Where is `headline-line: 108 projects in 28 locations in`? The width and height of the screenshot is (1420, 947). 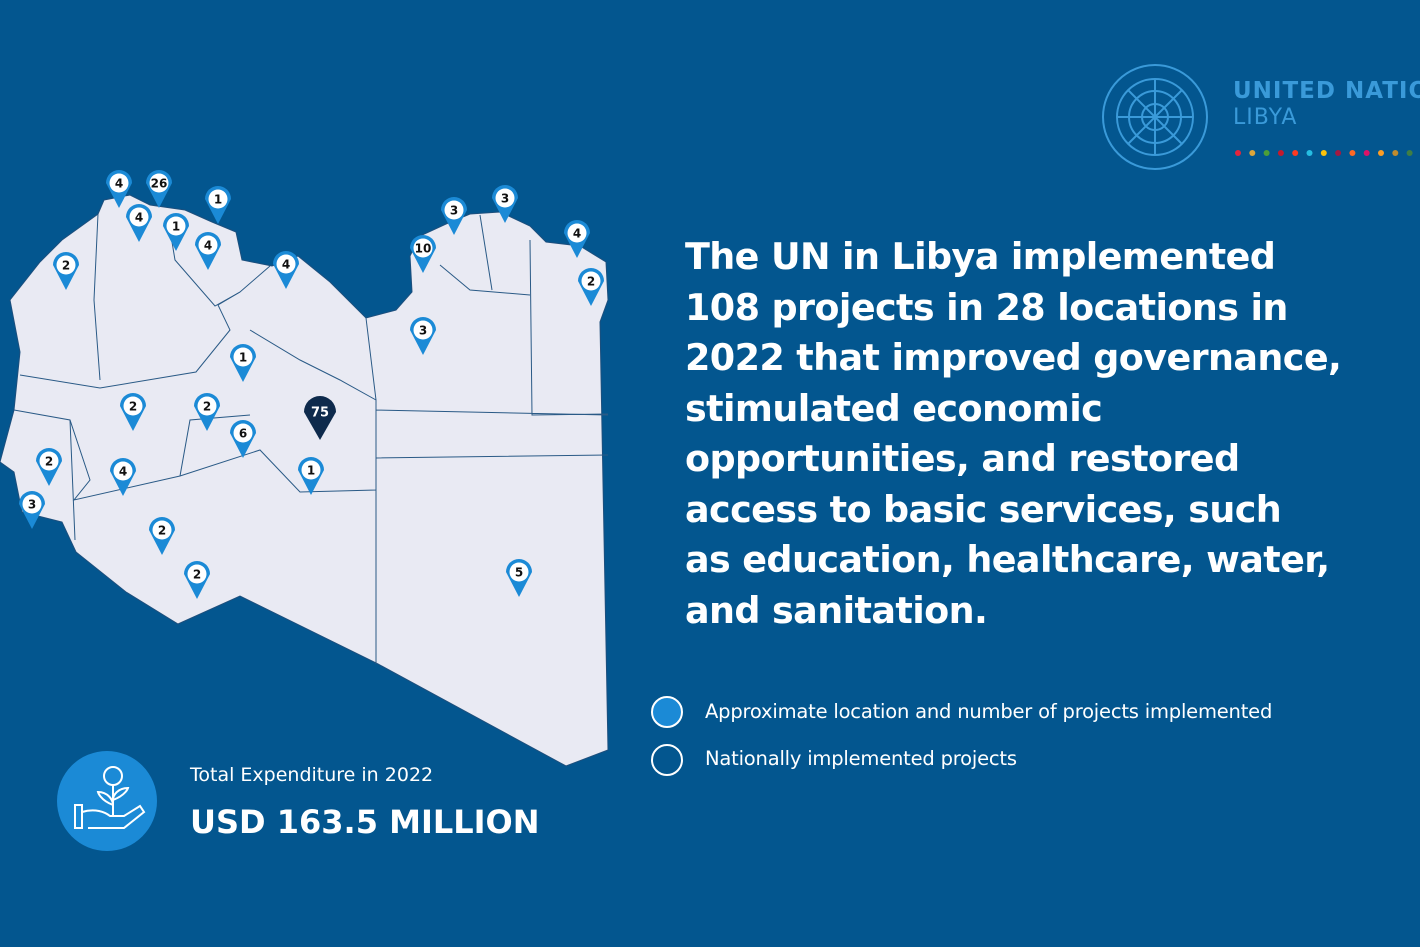 headline-line: 108 projects in 28 locations in is located at coordinates (986, 307).